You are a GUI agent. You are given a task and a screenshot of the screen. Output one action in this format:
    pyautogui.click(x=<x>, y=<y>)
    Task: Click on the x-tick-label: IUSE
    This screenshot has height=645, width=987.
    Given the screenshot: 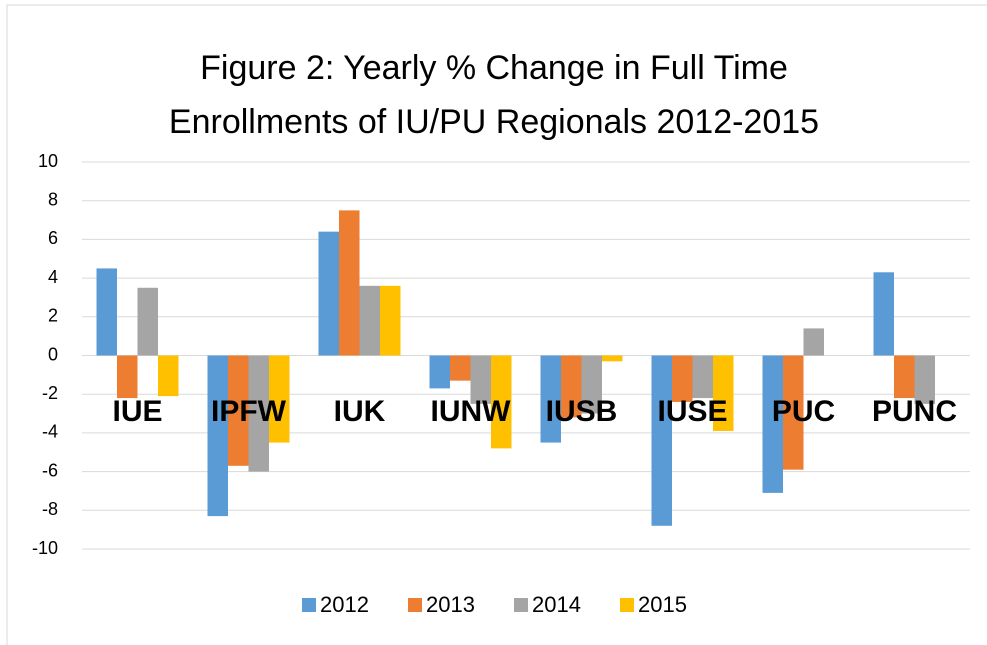 What is the action you would take?
    pyautogui.click(x=692, y=411)
    